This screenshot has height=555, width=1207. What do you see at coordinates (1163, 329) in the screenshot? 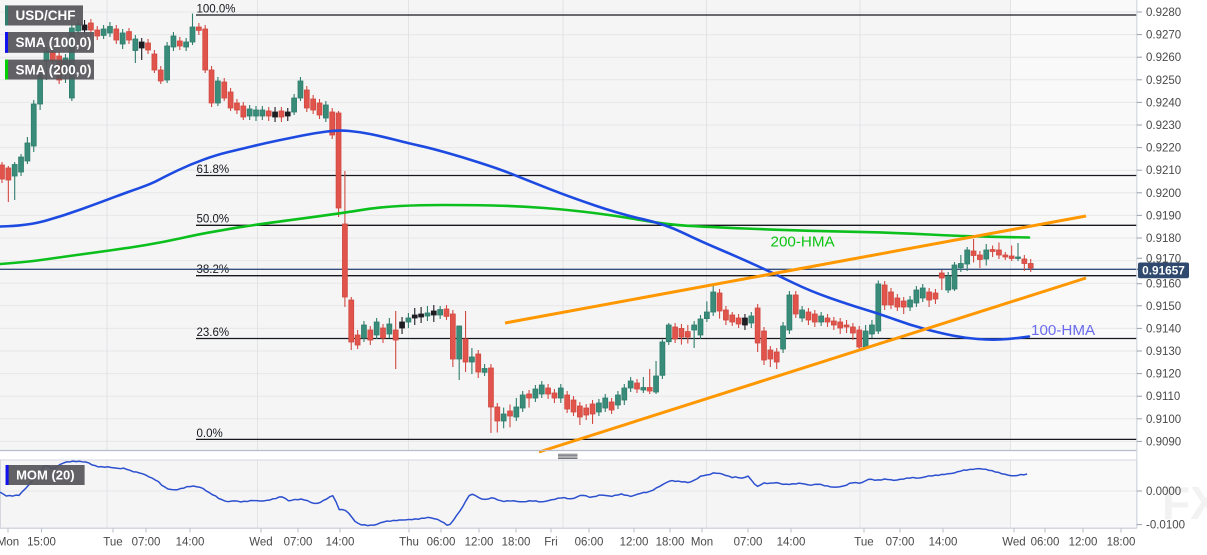
I see `svg-text: 0.9140` at bounding box center [1163, 329].